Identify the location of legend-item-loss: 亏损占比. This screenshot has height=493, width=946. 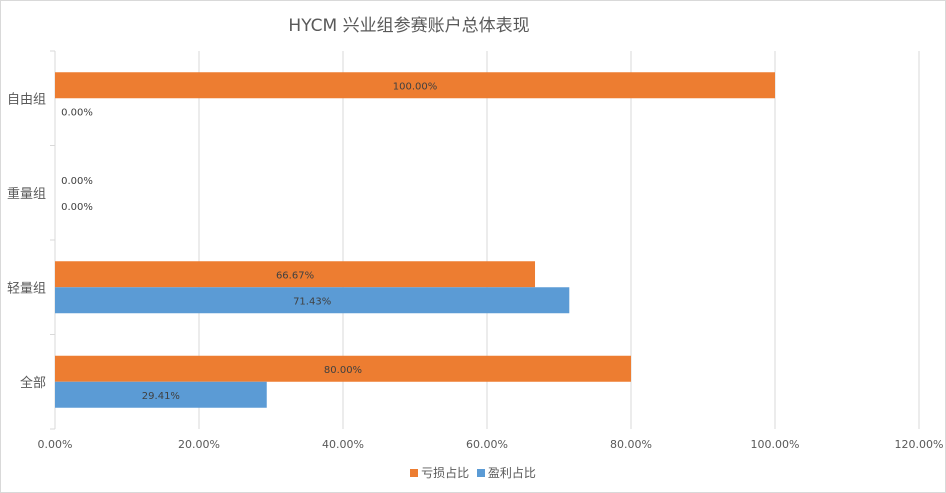
(439, 472).